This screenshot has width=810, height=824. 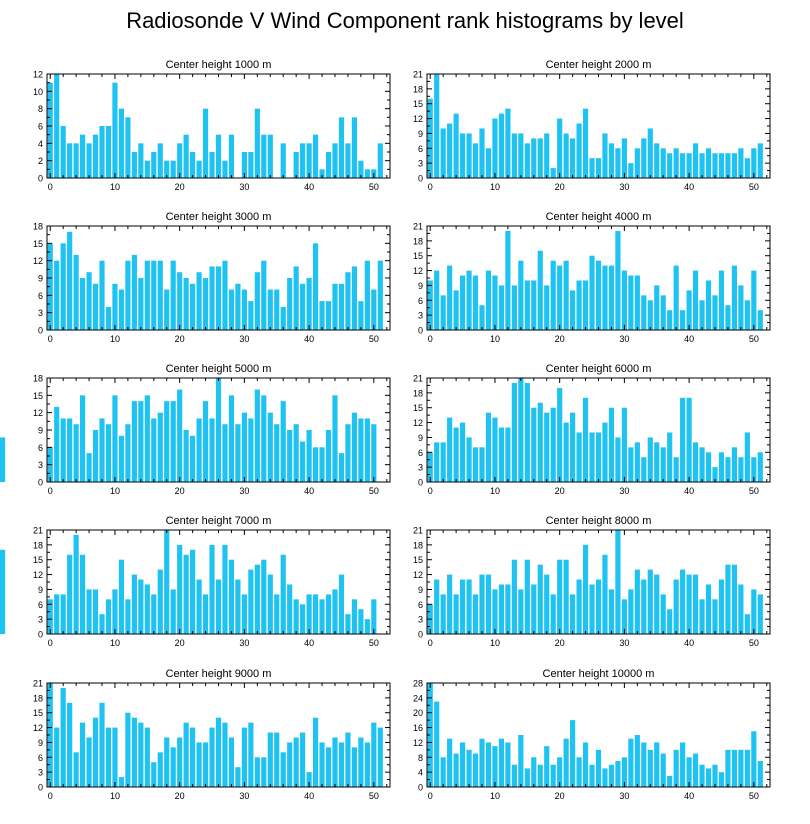 What do you see at coordinates (420, 453) in the screenshot?
I see `y-tick-label: 6` at bounding box center [420, 453].